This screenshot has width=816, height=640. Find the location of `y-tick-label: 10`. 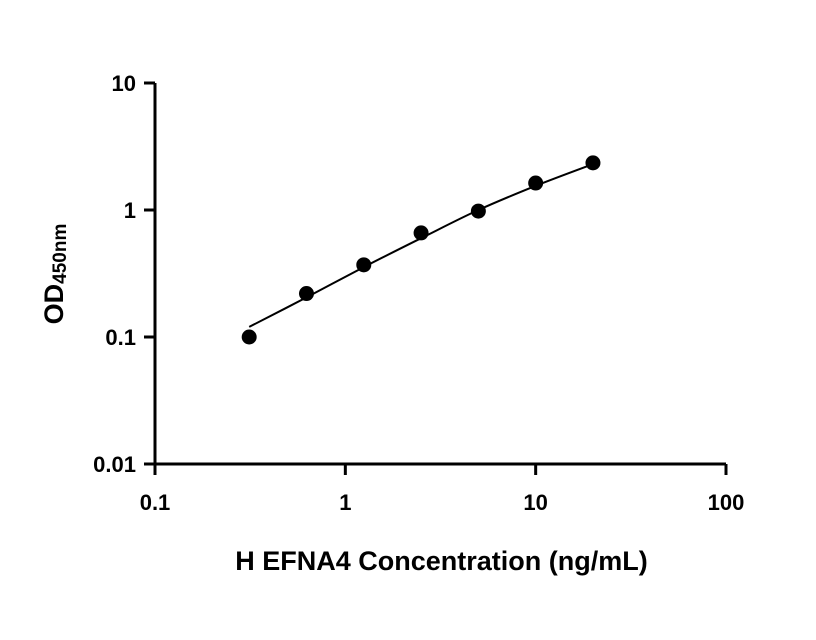

y-tick-label: 10 is located at coordinates (124, 83).